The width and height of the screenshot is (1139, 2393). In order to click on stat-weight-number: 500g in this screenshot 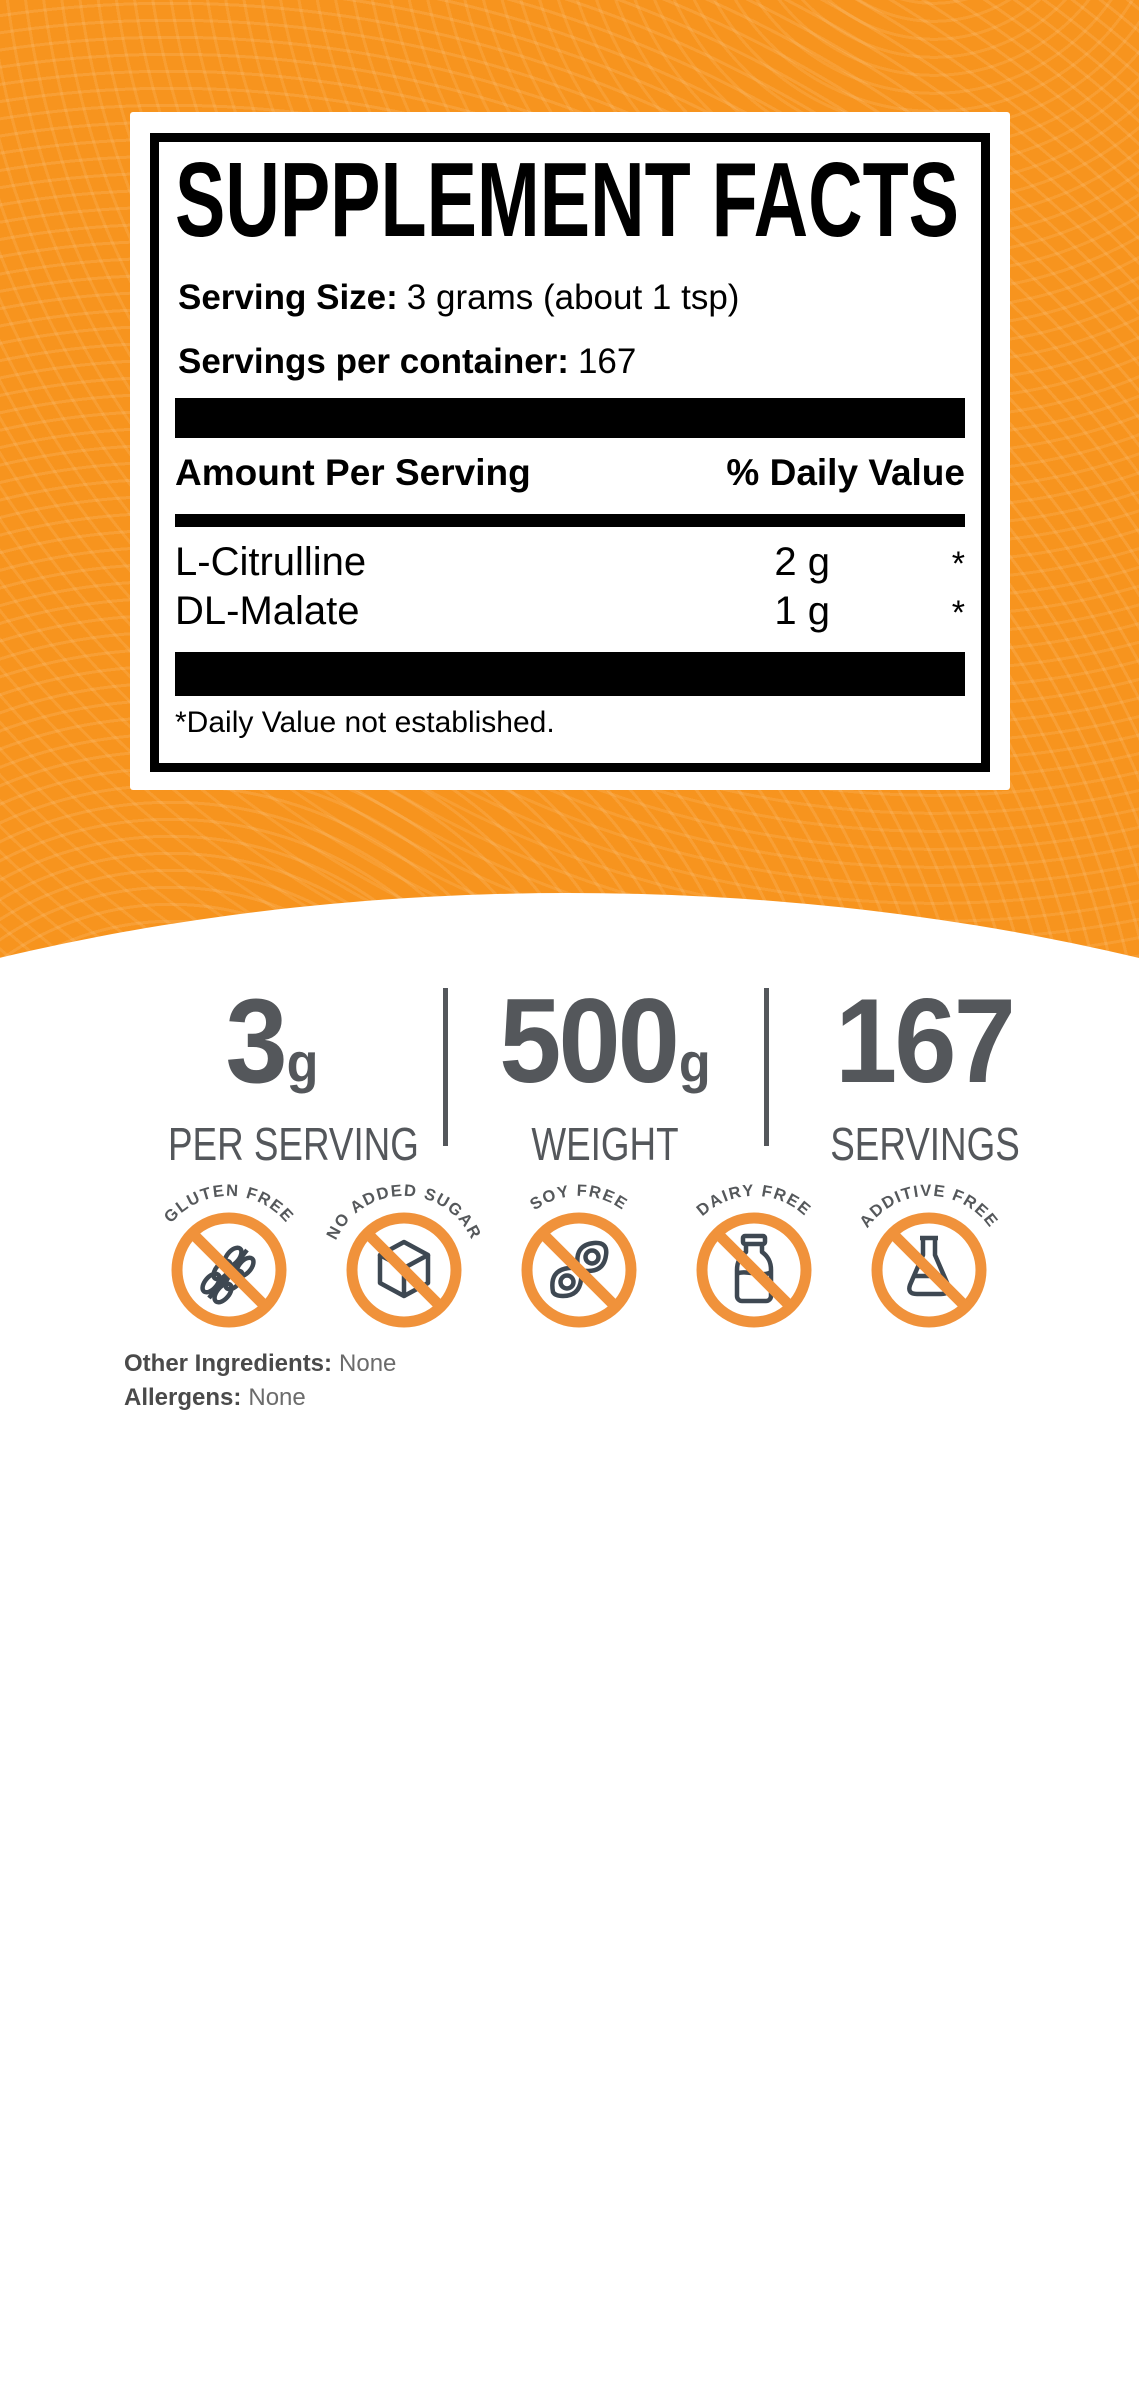, I will do `click(605, 1047)`.